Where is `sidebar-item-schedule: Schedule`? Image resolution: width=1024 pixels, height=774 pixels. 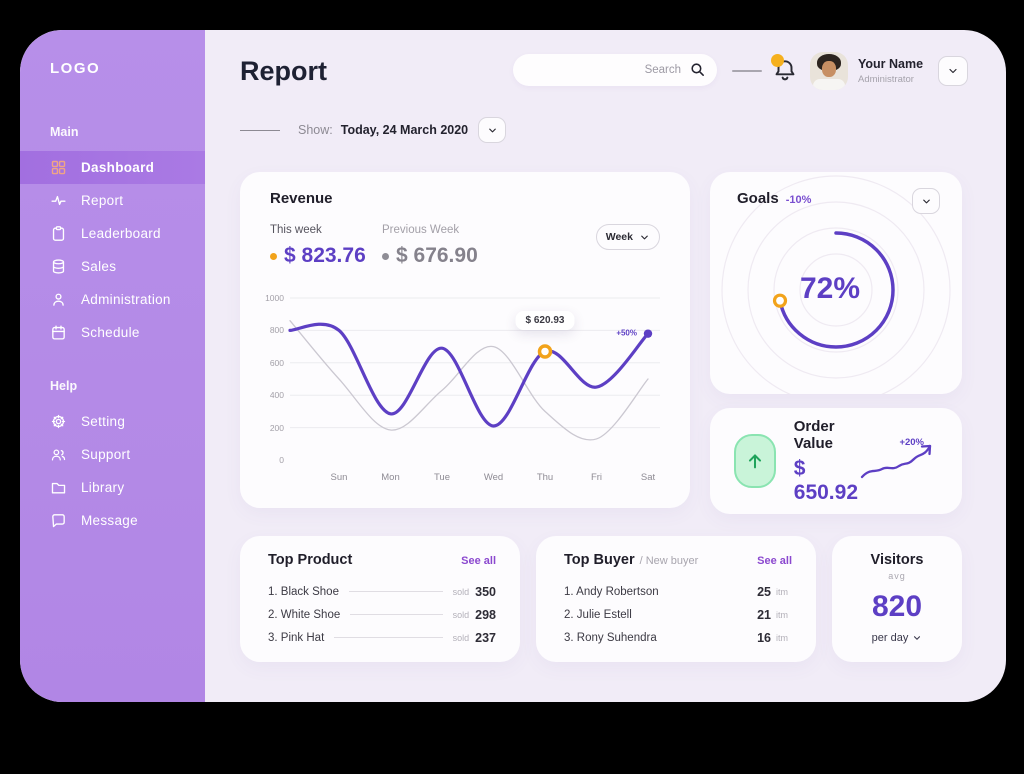 sidebar-item-schedule: Schedule is located at coordinates (112, 332).